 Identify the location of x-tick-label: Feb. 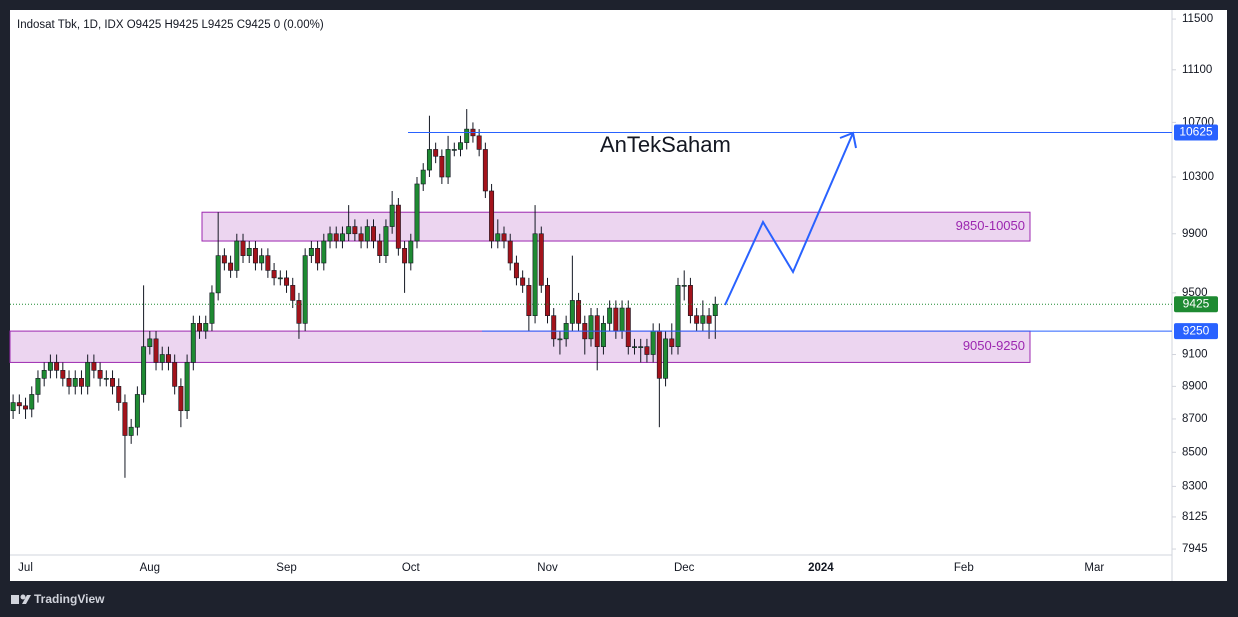
(964, 568).